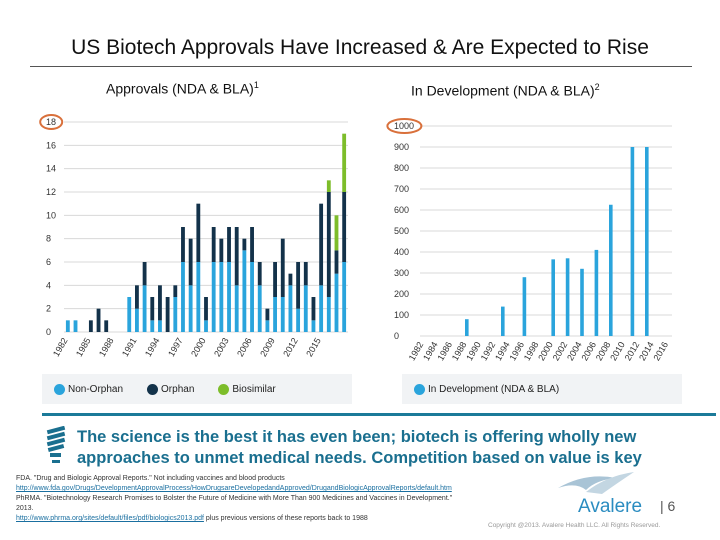 This screenshot has height=540, width=720. I want to click on legend-biosimilar: Biosimilar, so click(247, 389).